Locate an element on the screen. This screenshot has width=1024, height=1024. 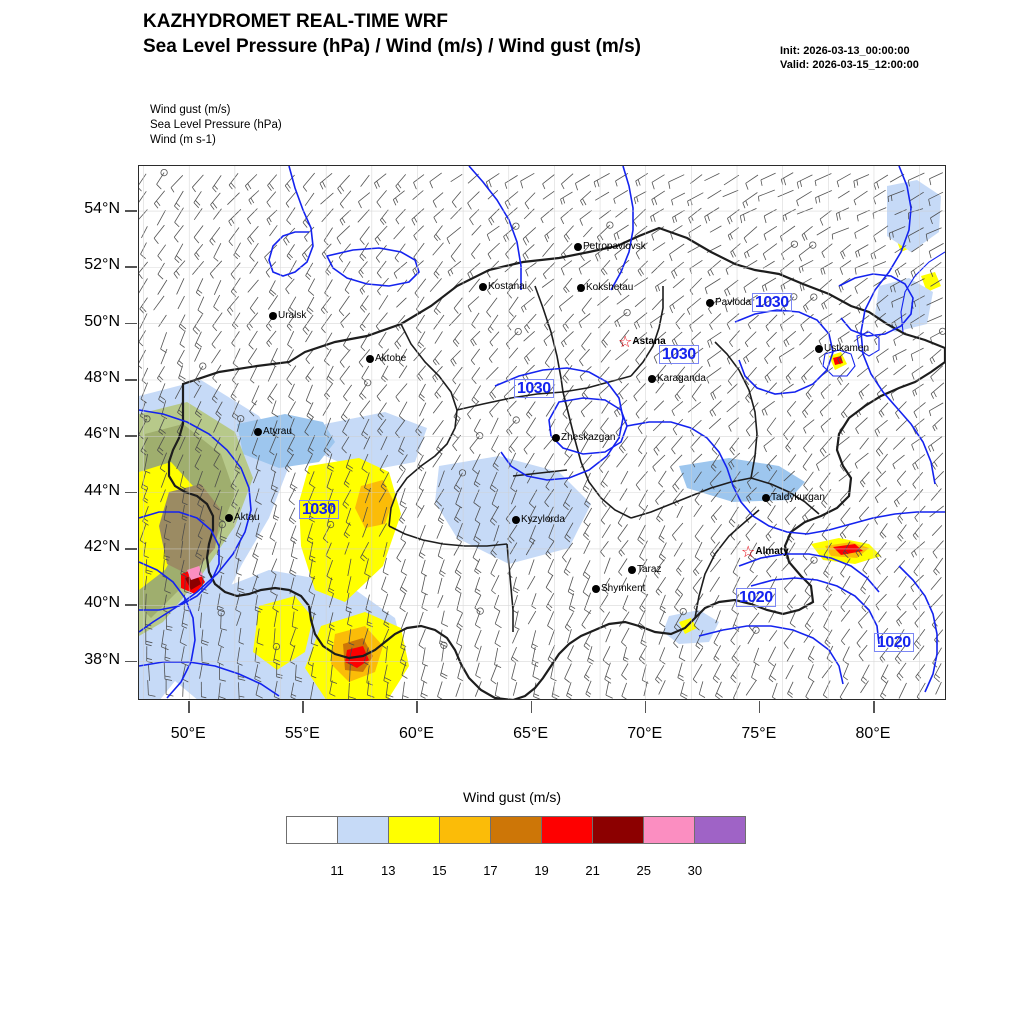
field-legend-slp: Sea Level Pressure (hPa) is located at coordinates (216, 125).